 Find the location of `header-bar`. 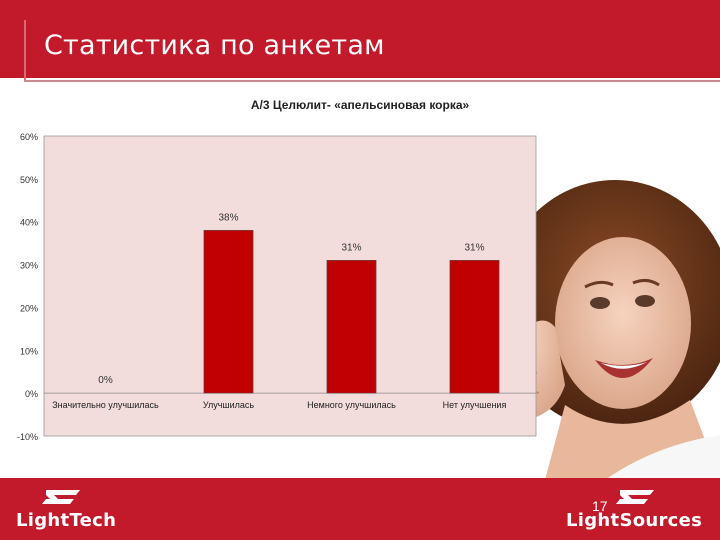

header-bar is located at coordinates (360, 39).